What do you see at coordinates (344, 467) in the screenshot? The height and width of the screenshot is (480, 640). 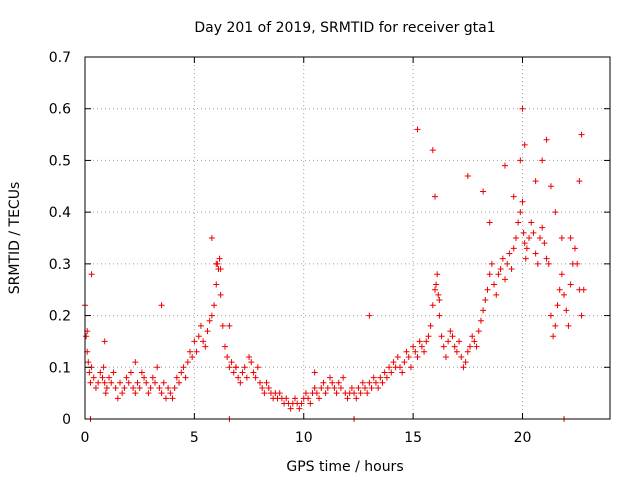 I see `x-axis-label: GPS time / hours` at bounding box center [344, 467].